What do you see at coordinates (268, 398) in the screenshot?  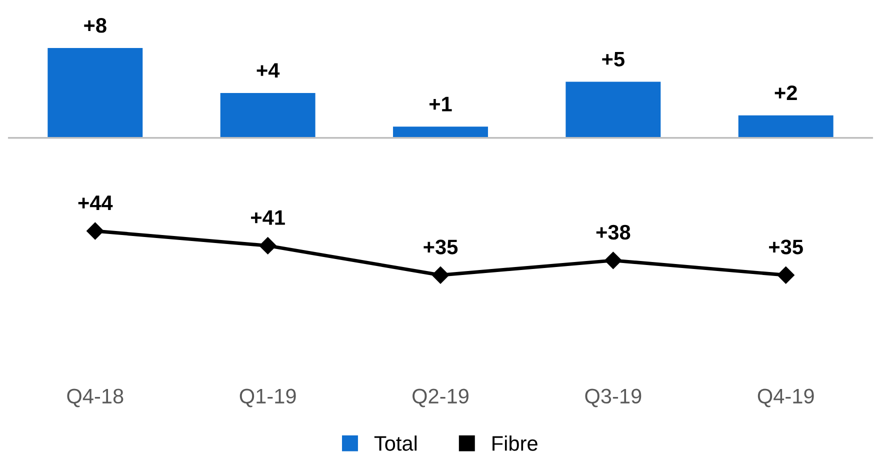 I see `x-tick-label: Q1-19` at bounding box center [268, 398].